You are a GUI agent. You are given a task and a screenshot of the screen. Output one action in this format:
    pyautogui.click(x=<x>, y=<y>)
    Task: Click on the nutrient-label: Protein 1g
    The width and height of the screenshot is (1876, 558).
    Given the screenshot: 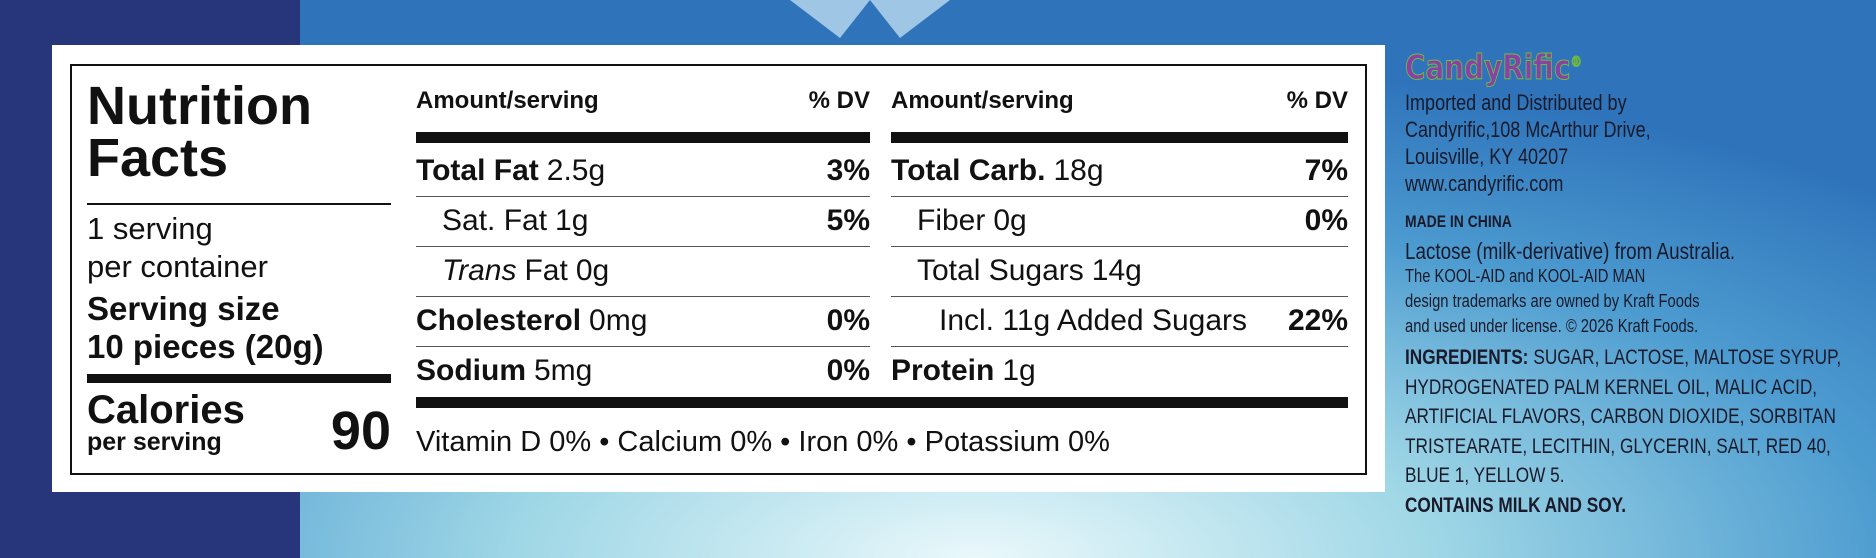 What is the action you would take?
    pyautogui.click(x=963, y=371)
    